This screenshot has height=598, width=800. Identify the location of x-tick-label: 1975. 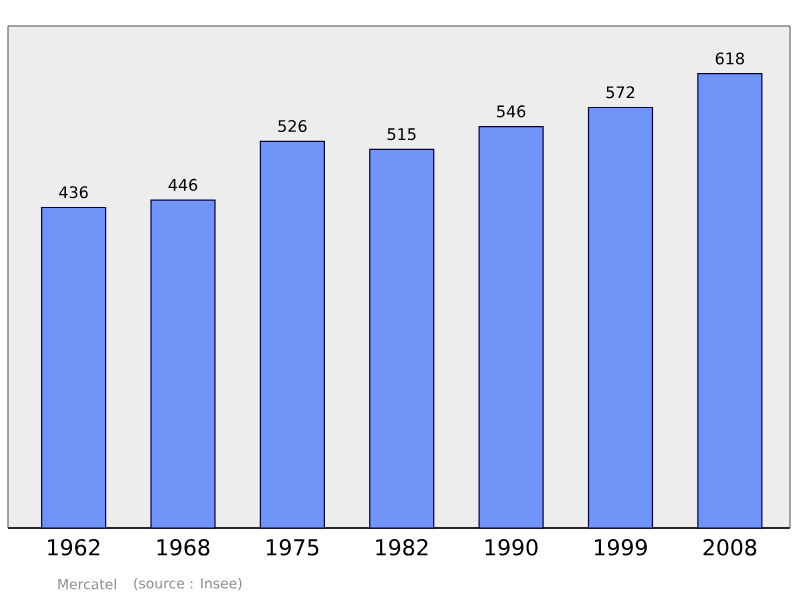
(292, 547).